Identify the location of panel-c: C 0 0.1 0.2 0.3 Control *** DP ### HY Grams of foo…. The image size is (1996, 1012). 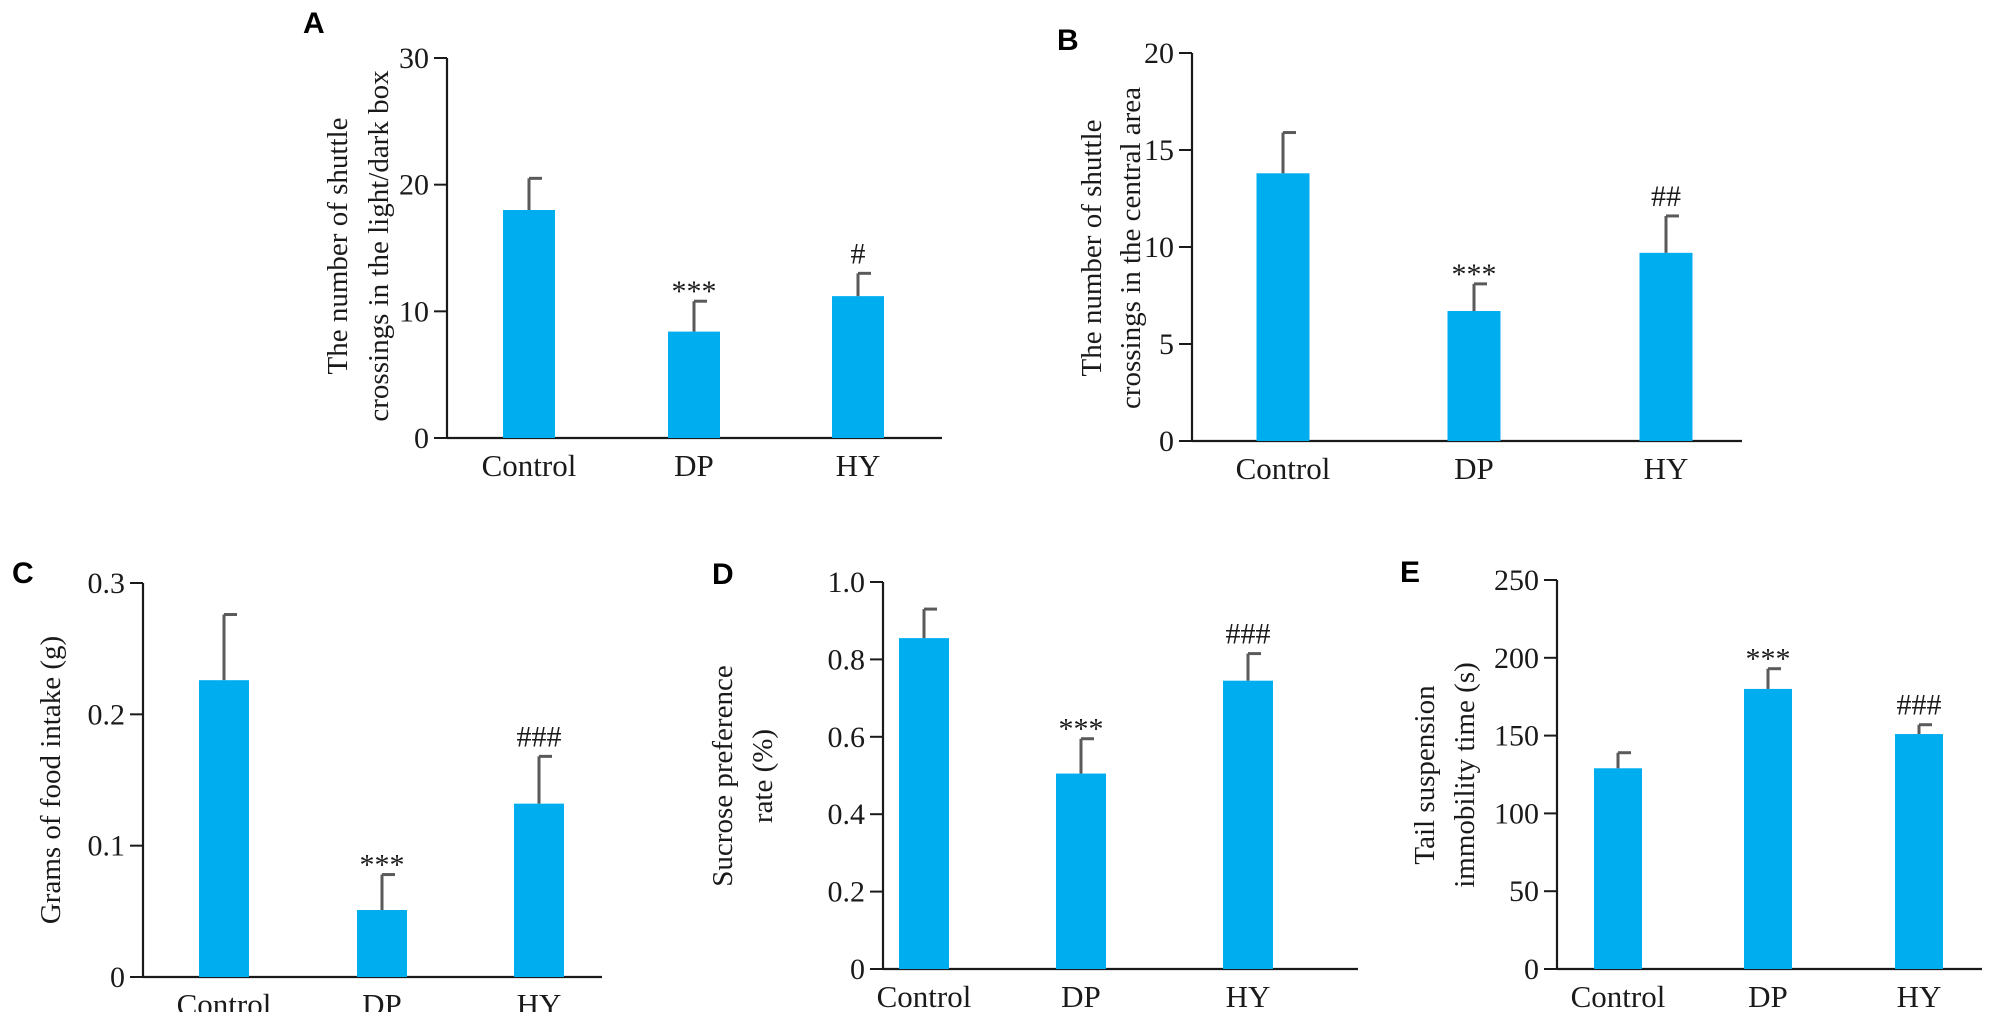
(307, 784).